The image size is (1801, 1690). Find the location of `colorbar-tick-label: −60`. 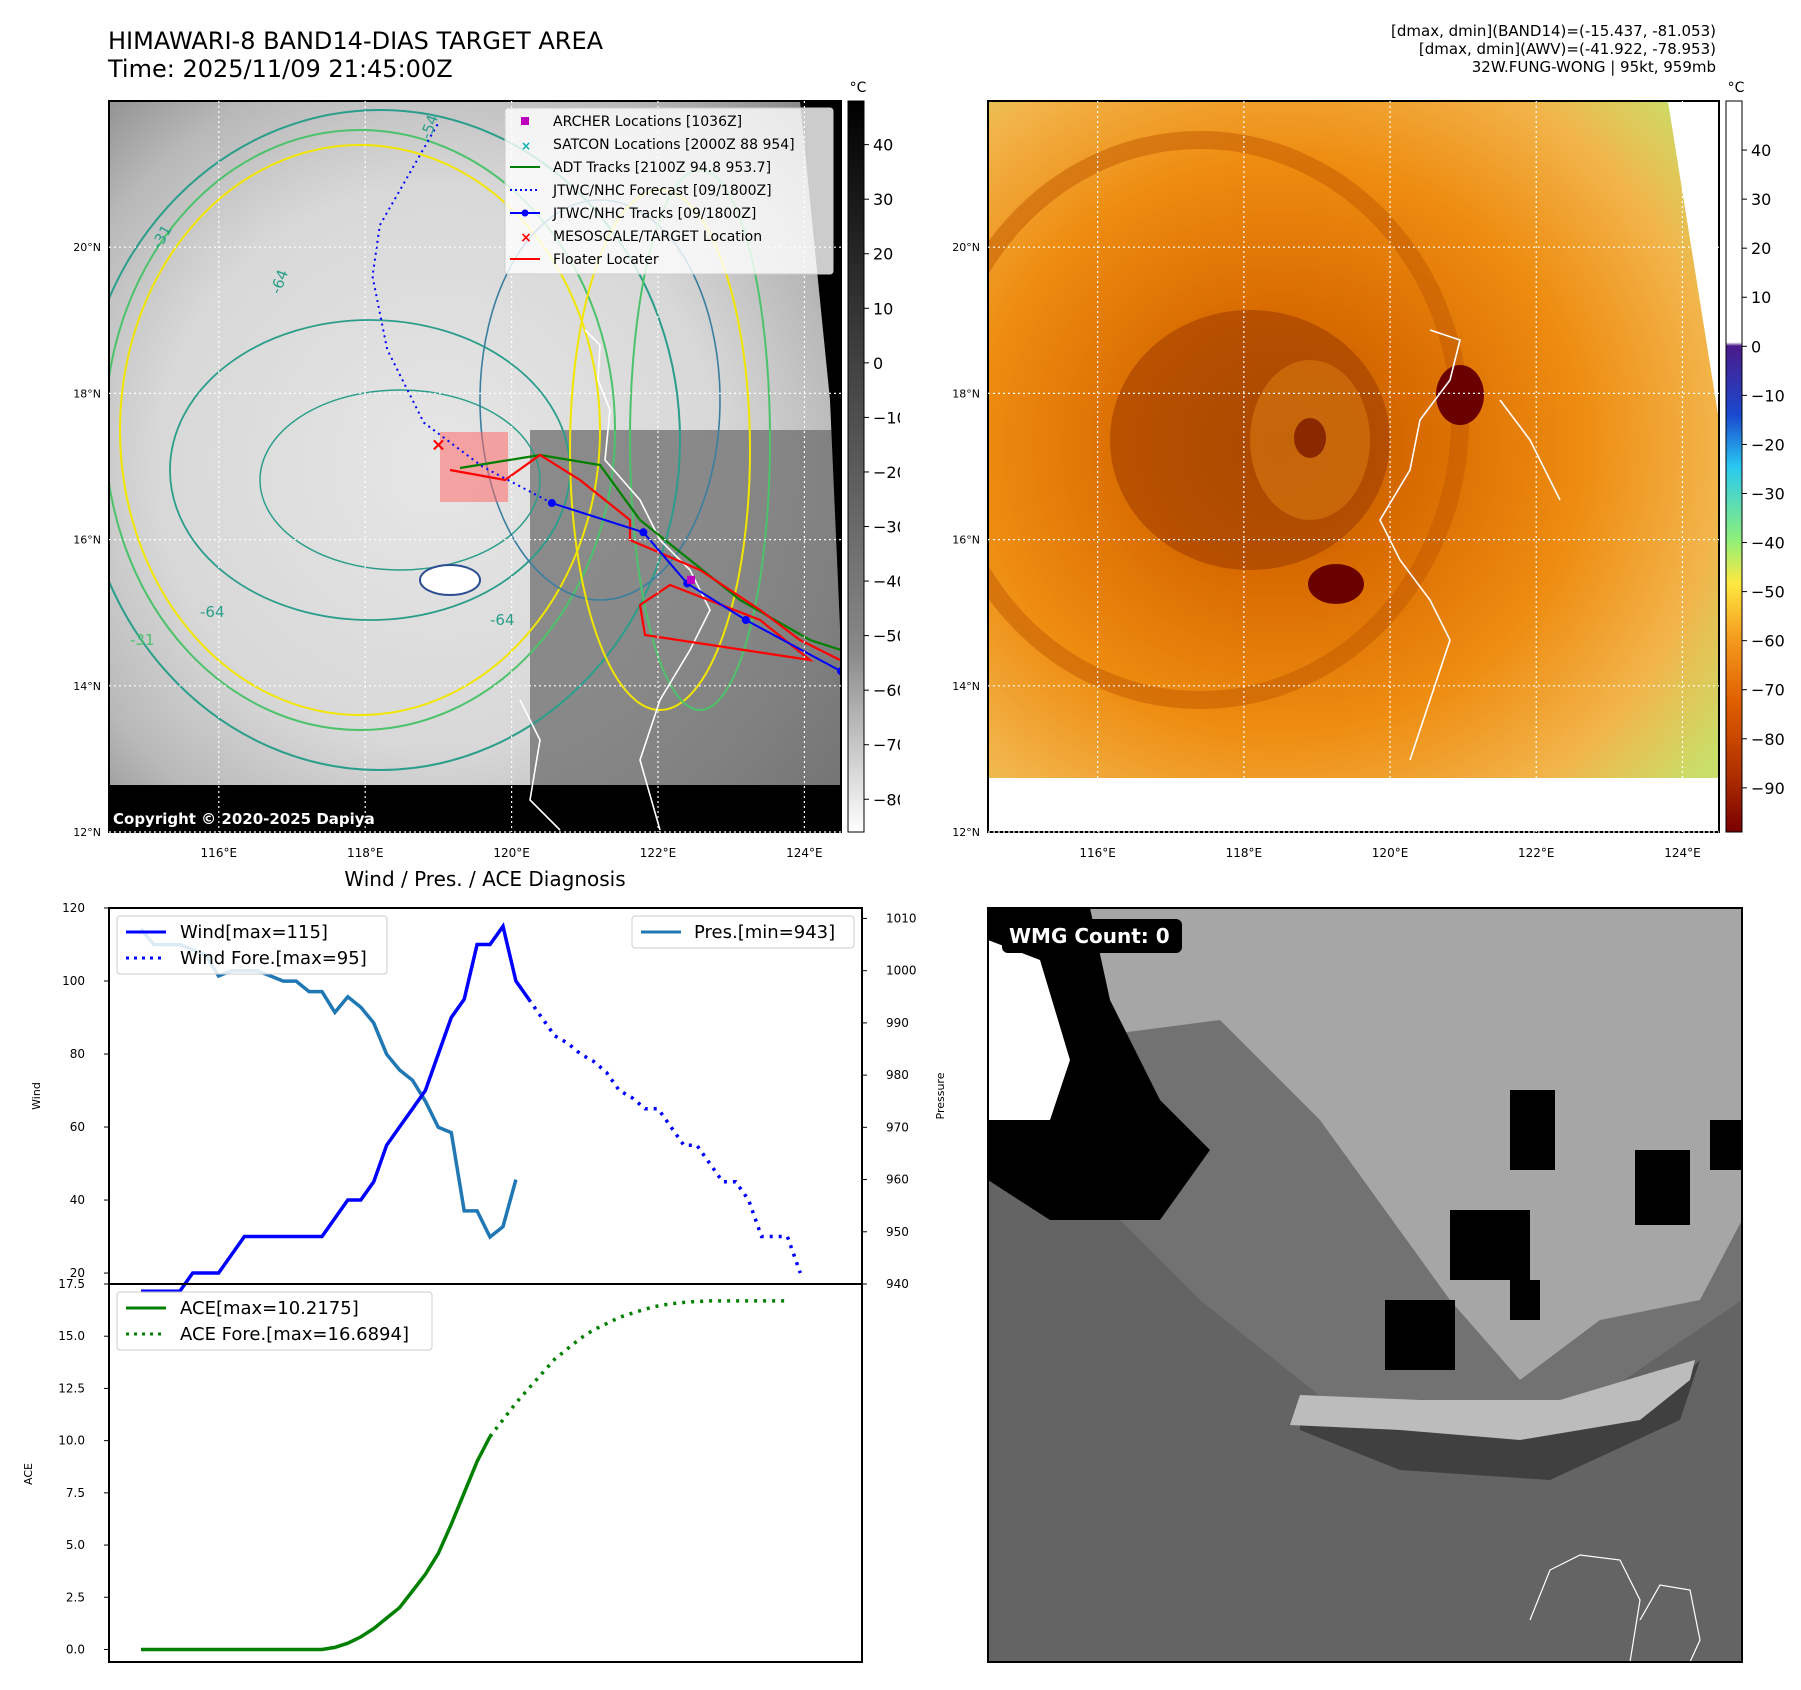

colorbar-tick-label: −60 is located at coordinates (886, 690).